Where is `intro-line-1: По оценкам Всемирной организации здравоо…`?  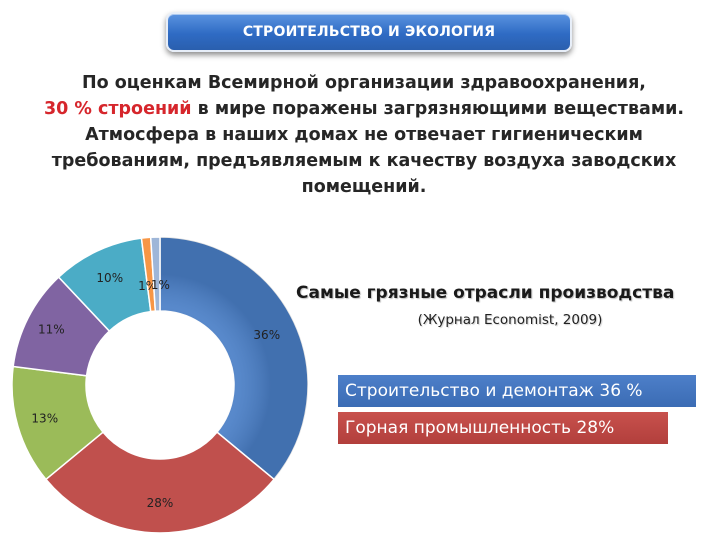
intro-line-1: По оценкам Всемирной организации здравоо… is located at coordinates (364, 83).